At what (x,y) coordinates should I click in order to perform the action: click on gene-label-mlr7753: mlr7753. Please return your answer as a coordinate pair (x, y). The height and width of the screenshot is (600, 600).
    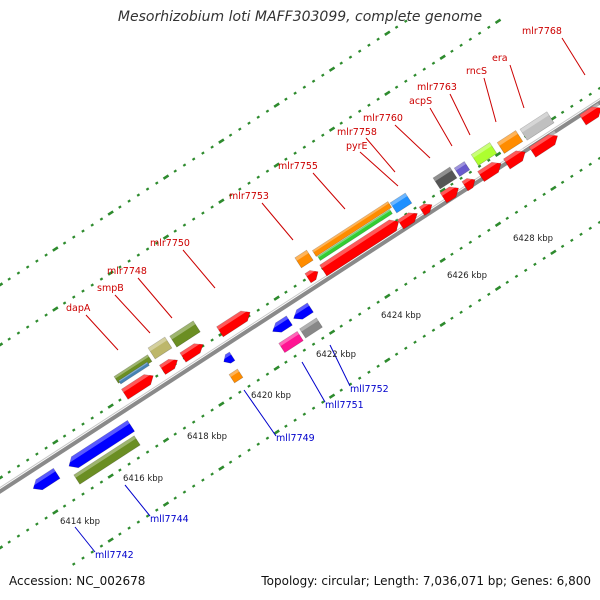
    Looking at the image, I should click on (249, 196).